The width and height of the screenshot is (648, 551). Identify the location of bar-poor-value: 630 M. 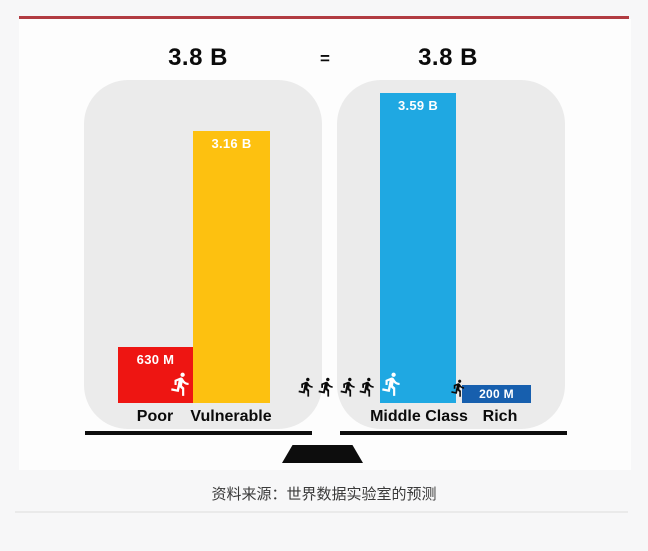
(155, 359).